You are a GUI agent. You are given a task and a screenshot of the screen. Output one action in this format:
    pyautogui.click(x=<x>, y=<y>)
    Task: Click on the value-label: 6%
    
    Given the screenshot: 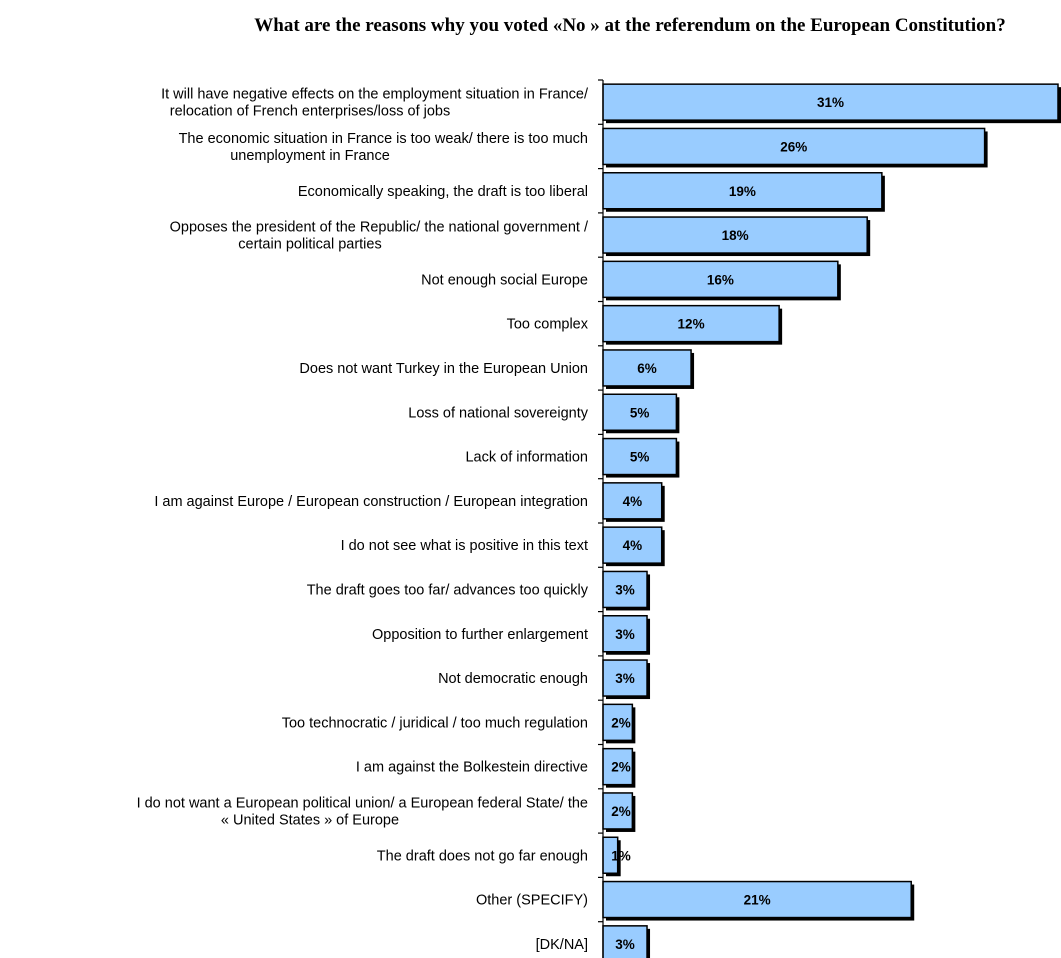 What is the action you would take?
    pyautogui.click(x=647, y=368)
    